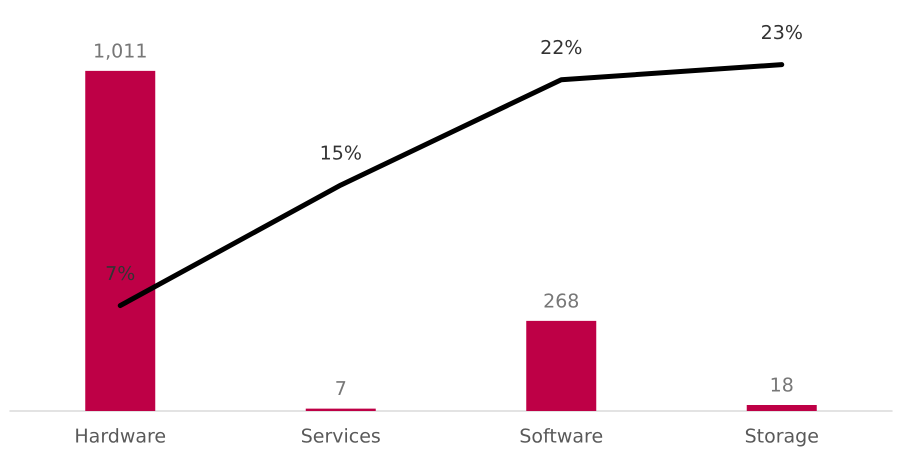 The height and width of the screenshot is (463, 902). What do you see at coordinates (120, 274) in the screenshot?
I see `data-label: 7%` at bounding box center [120, 274].